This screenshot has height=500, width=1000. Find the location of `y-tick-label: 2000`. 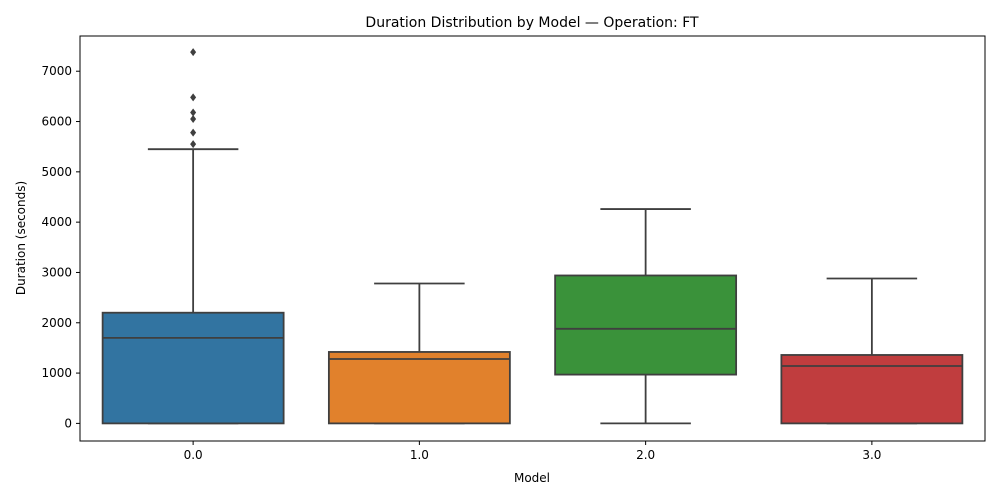

y-tick-label: 2000 is located at coordinates (56, 323).